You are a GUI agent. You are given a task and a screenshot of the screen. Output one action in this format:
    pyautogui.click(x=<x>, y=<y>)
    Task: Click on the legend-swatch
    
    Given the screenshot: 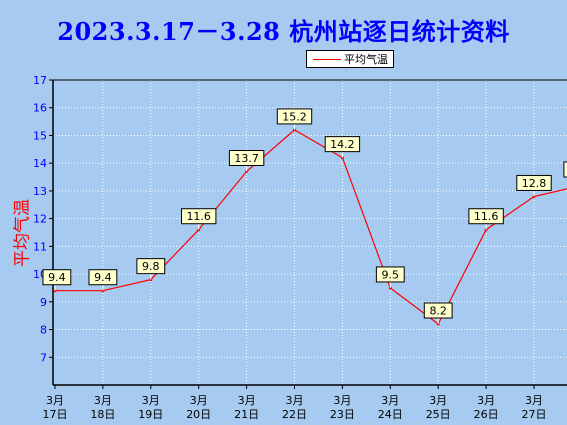 What is the action you would take?
    pyautogui.click(x=327, y=59)
    